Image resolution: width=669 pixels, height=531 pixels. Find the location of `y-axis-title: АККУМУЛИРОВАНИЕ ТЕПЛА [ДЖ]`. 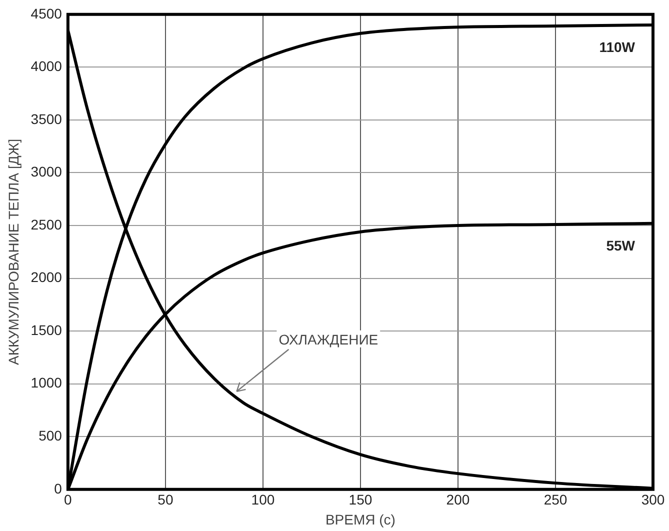

y-axis-title: АККУМУЛИРОВАНИЕ ТЕПЛА [ДЖ] is located at coordinates (13, 251).